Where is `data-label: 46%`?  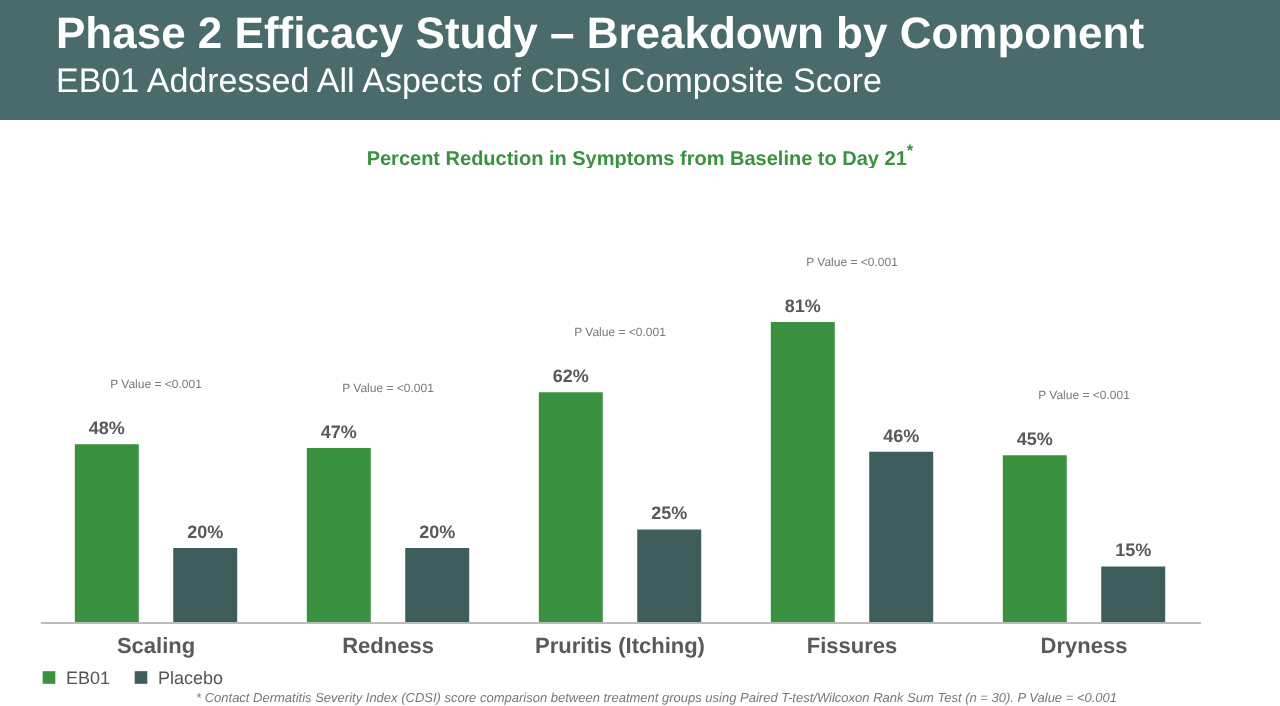 data-label: 46% is located at coordinates (901, 435).